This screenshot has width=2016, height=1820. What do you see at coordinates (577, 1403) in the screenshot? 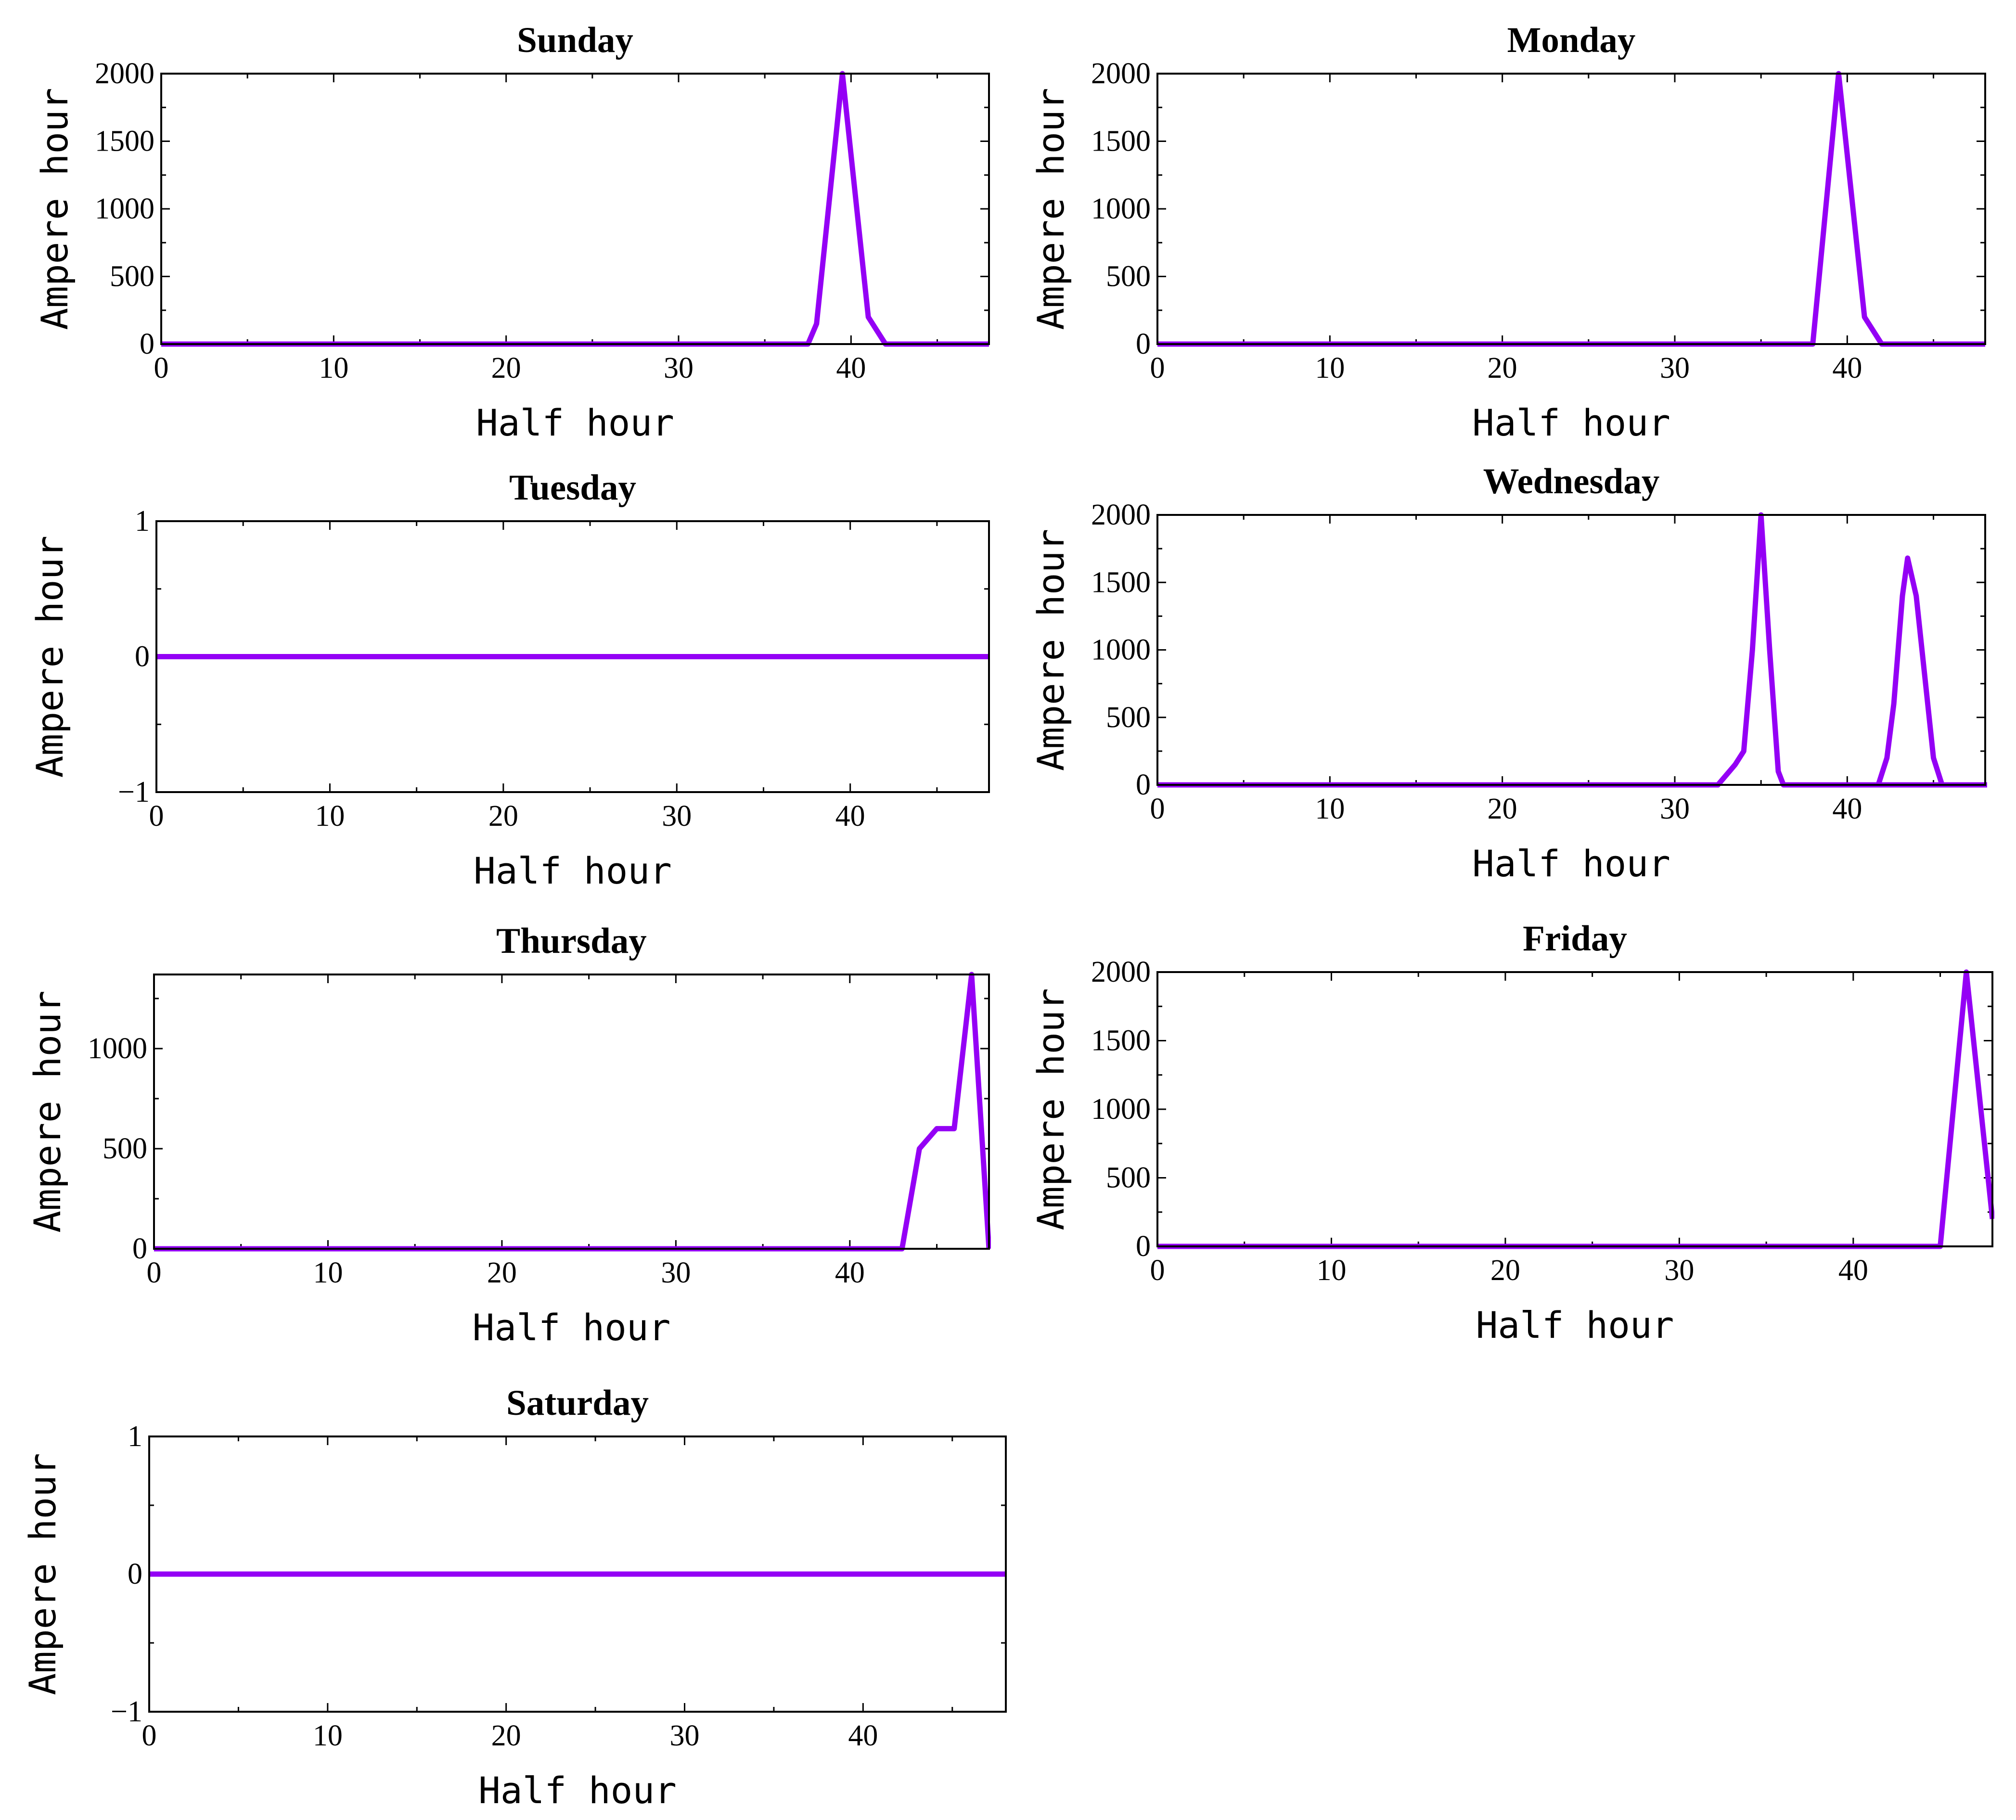
I see `chart-title: Saturday` at bounding box center [577, 1403].